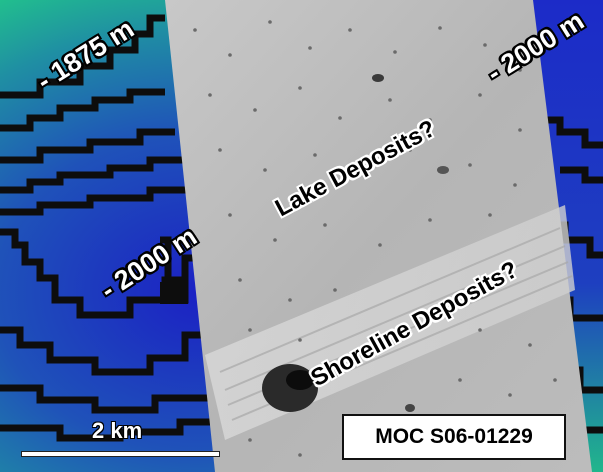 The width and height of the screenshot is (603, 472). Describe the element at coordinates (117, 430) in the screenshot. I see `scale-bar-label: 2 km` at that location.